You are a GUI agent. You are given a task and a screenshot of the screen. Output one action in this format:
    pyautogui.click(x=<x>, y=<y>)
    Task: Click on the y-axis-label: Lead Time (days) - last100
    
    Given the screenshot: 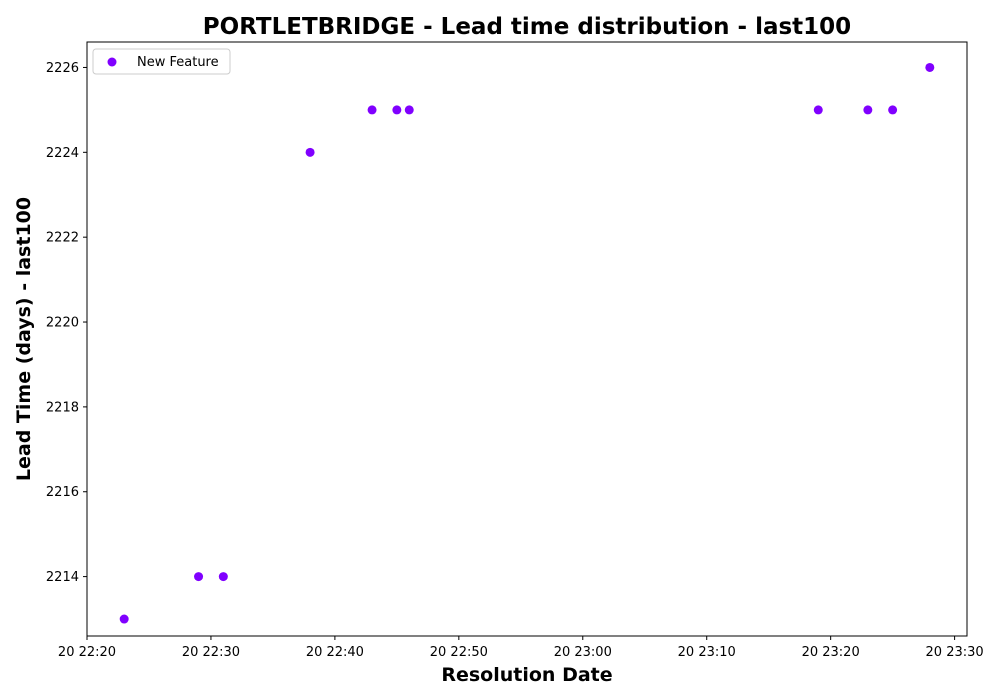 What is the action you would take?
    pyautogui.click(x=24, y=339)
    